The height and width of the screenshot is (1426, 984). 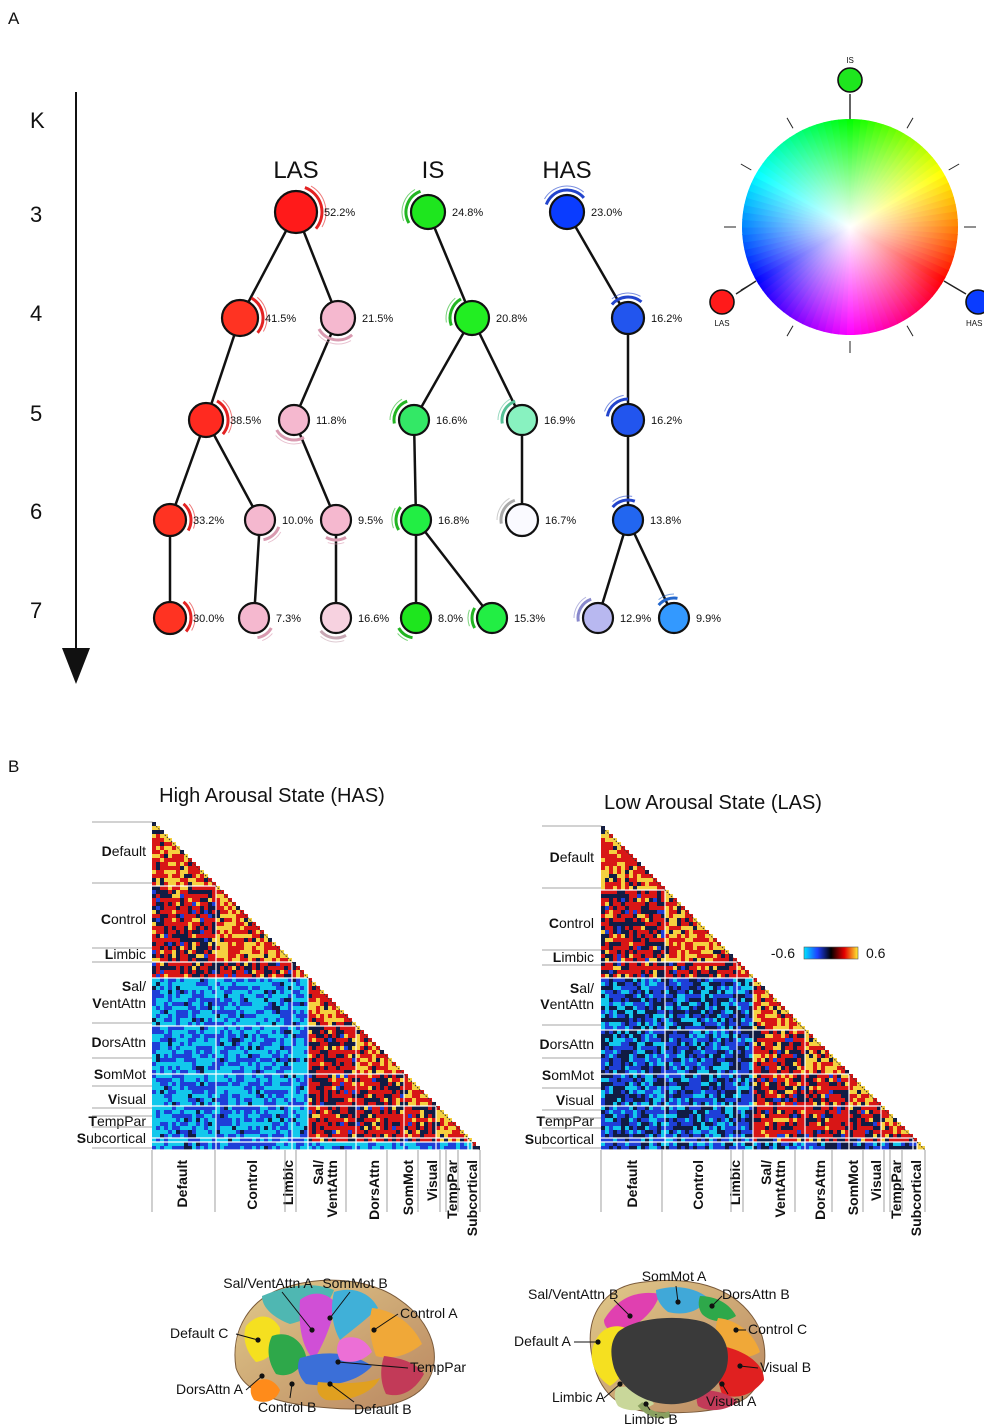 What do you see at coordinates (408, 205) in the screenshot?
I see `node-arc-outer-is3` at bounding box center [408, 205].